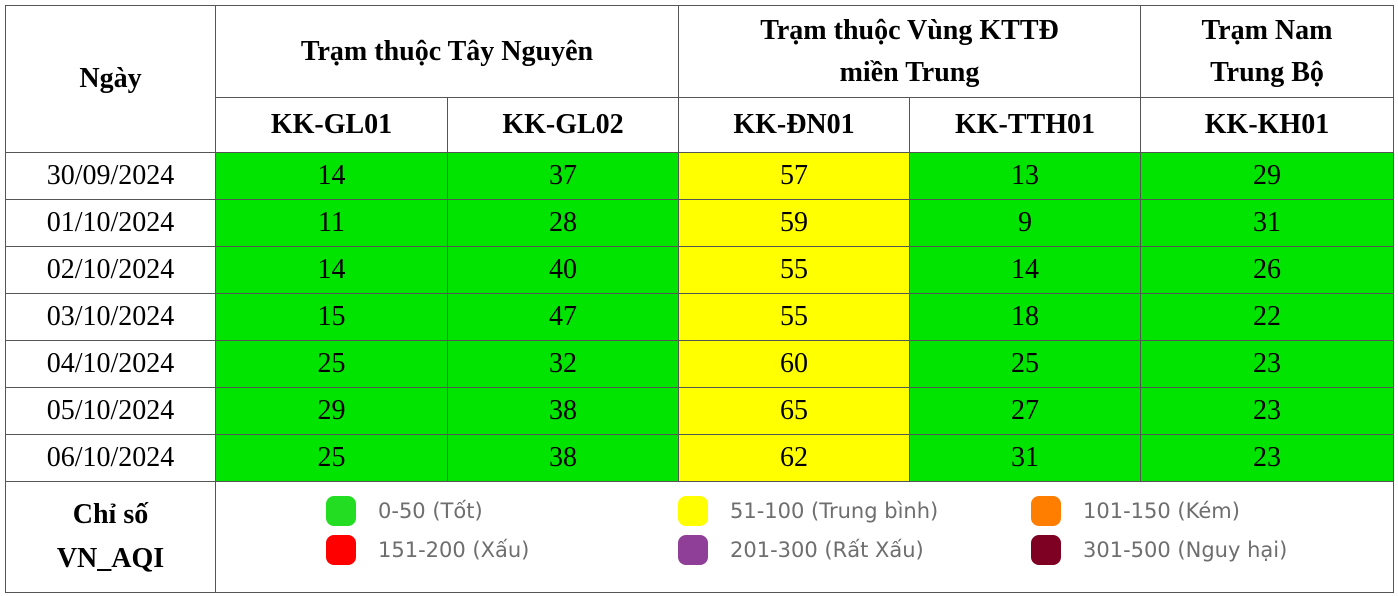 Image resolution: width=1398 pixels, height=596 pixels. Describe the element at coordinates (110, 558) in the screenshot. I see `legend-title-line2: VN_AQI` at that location.